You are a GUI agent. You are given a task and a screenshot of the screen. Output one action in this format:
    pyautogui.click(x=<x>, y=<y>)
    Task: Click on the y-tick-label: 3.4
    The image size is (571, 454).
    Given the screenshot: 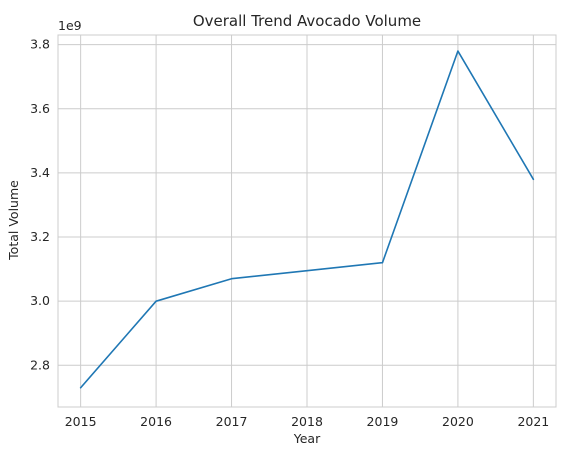 What is the action you would take?
    pyautogui.click(x=40, y=172)
    